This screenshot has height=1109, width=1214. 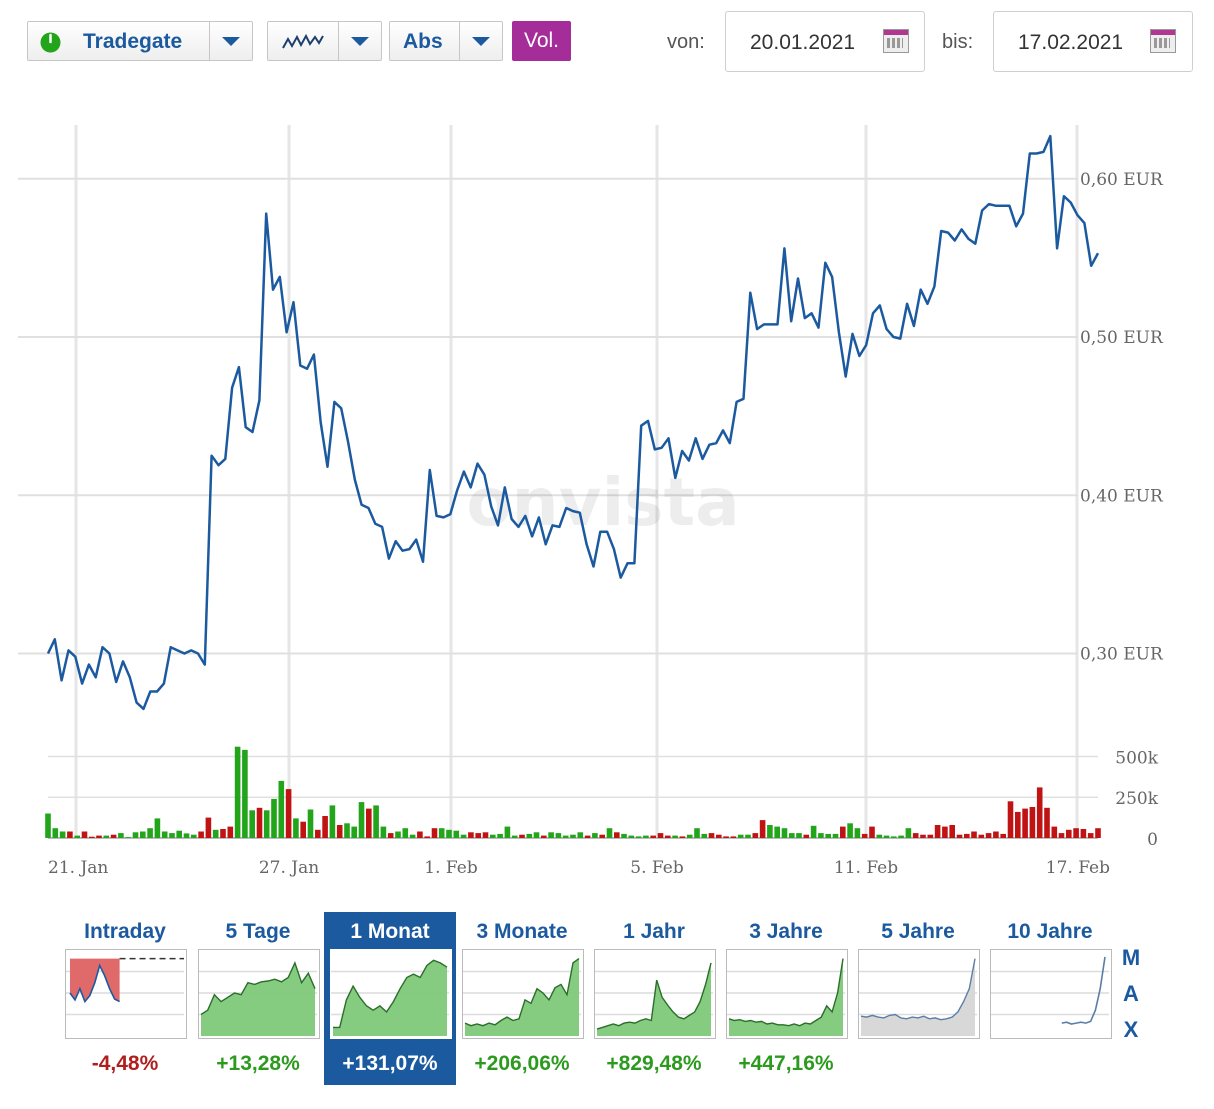 What do you see at coordinates (359, 41) in the screenshot?
I see `chart-style-chevron-down-icon` at bounding box center [359, 41].